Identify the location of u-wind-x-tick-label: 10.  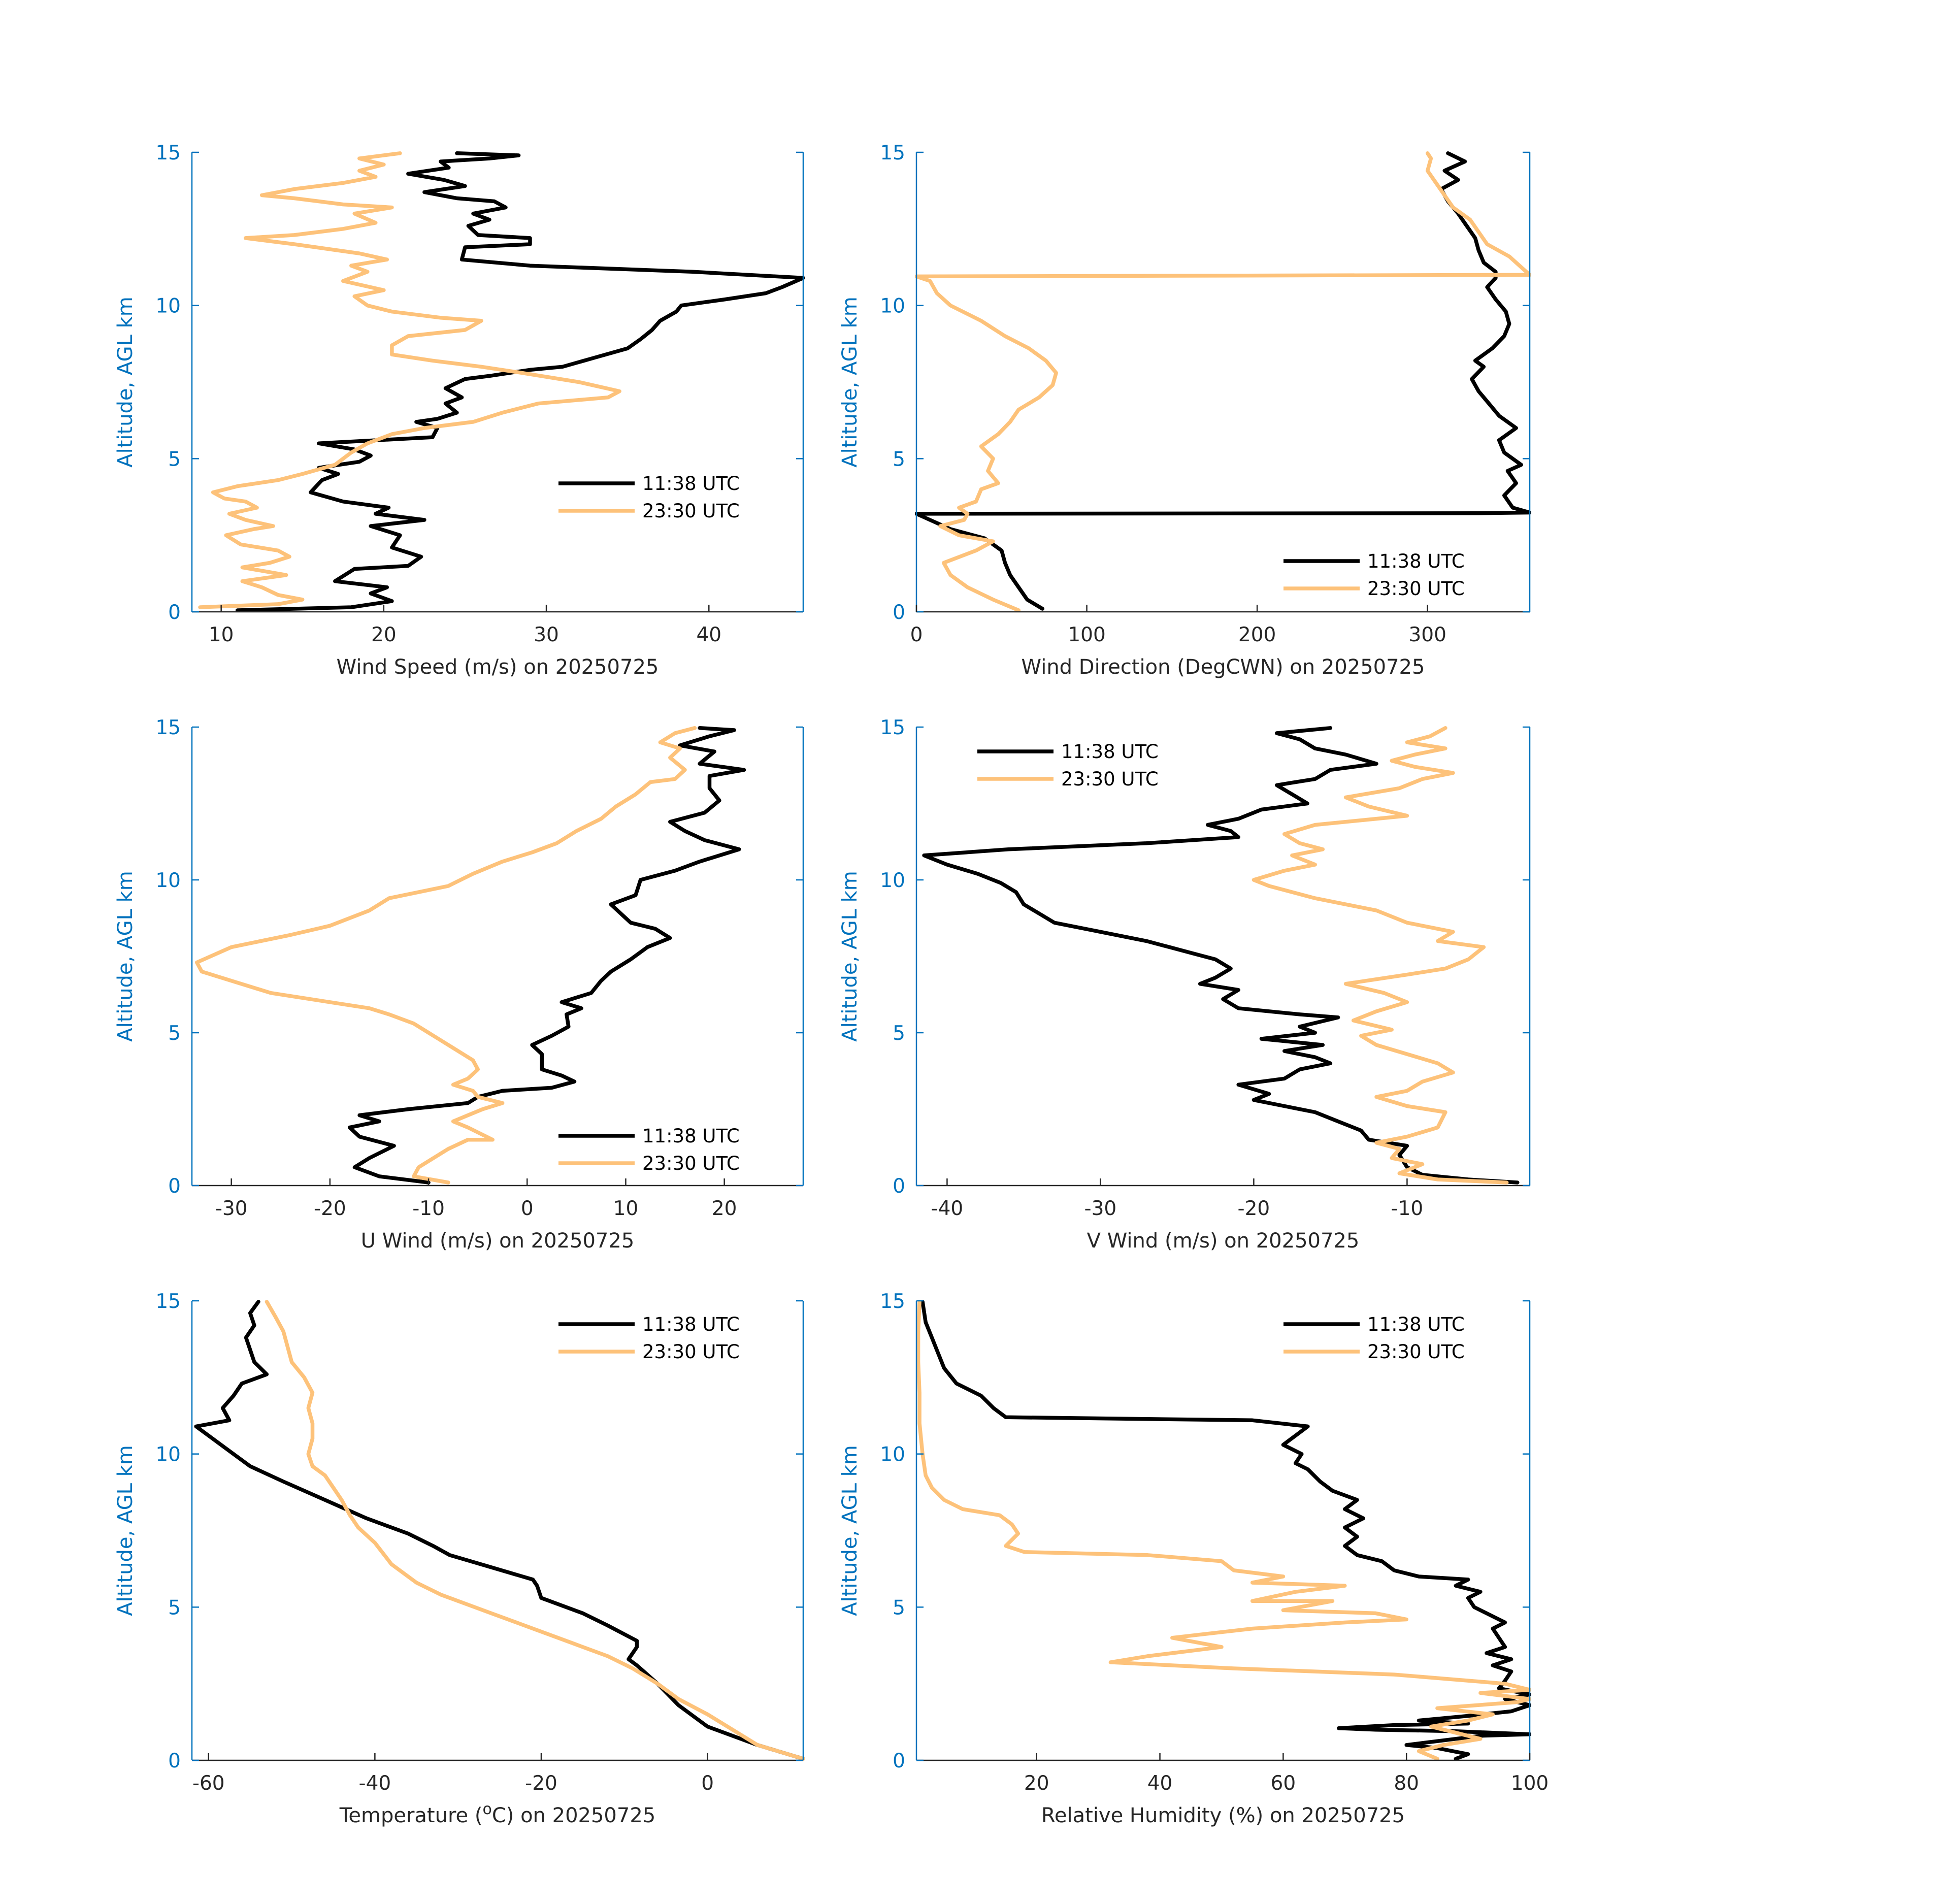
(626, 1209).